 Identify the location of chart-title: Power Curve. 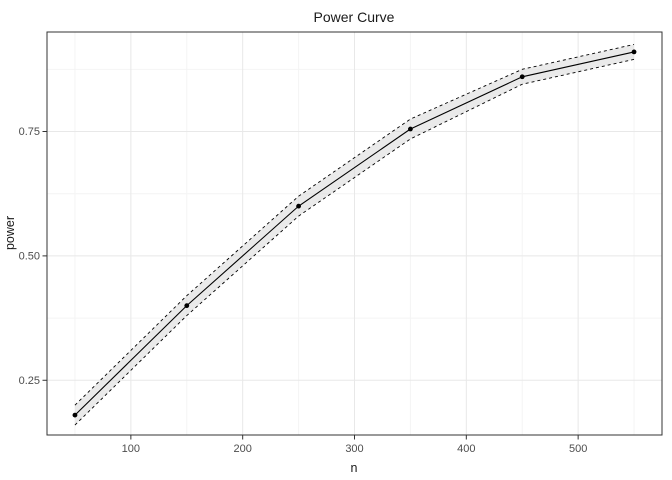
(354, 17).